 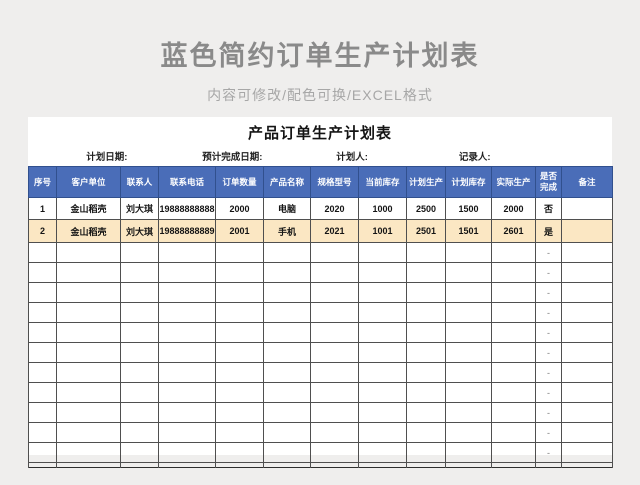 I want to click on table-cell: 19888888889, so click(x=187, y=231).